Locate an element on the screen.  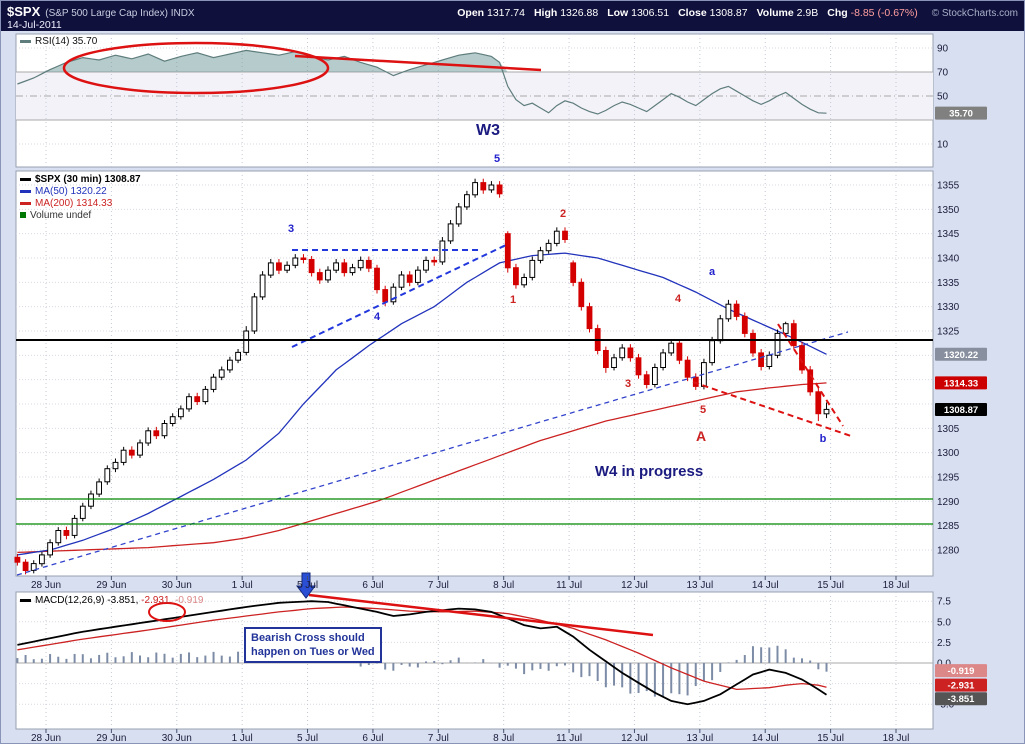
y-axis-tick-label: 1305 is located at coordinates (948, 429).